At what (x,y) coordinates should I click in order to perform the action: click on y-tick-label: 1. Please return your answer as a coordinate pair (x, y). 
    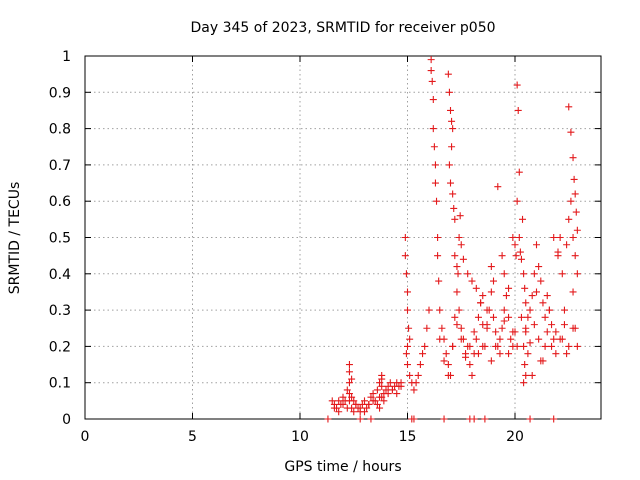
    Looking at the image, I should click on (66, 57).